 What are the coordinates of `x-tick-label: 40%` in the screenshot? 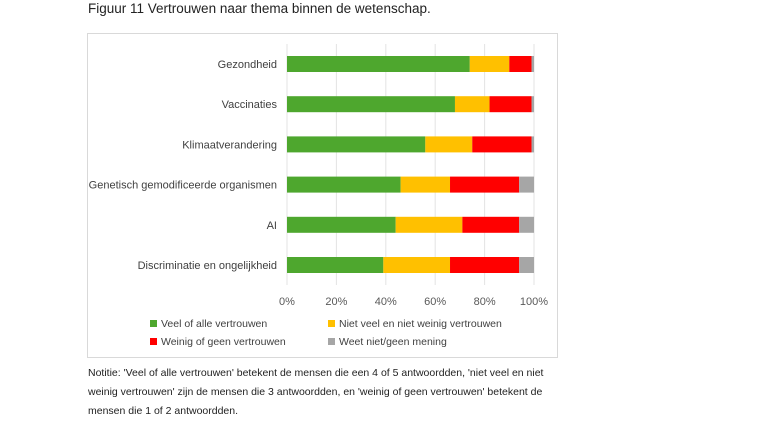 It's located at (386, 302).